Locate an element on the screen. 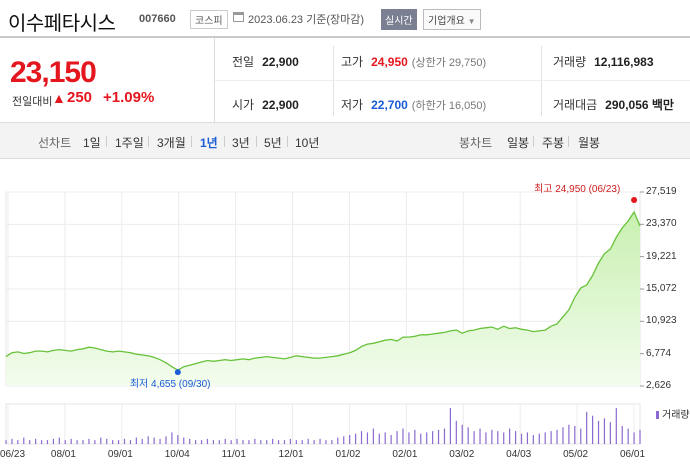 This screenshot has width=690, height=476. stat-prev-close: 전일 22,900 is located at coordinates (265, 61).